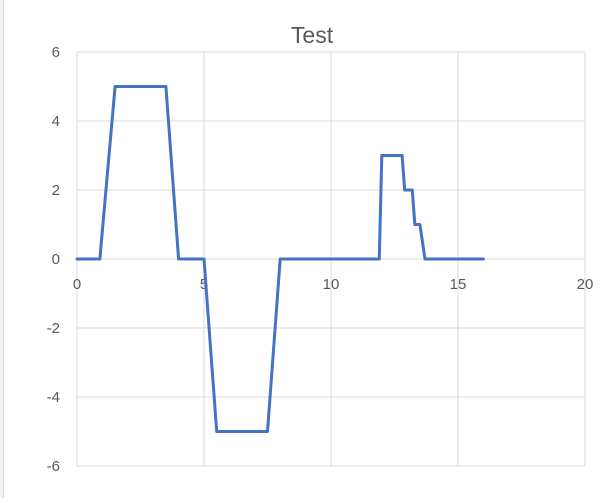  What do you see at coordinates (331, 284) in the screenshot?
I see `x-tick-label: 10` at bounding box center [331, 284].